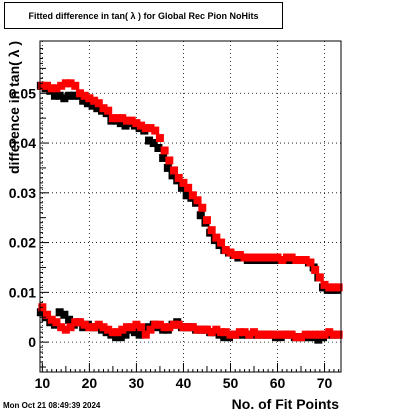 The width and height of the screenshot is (400, 414). What do you see at coordinates (22, 143) in the screenshot?
I see `y-tick-label: 0.04` at bounding box center [22, 143].